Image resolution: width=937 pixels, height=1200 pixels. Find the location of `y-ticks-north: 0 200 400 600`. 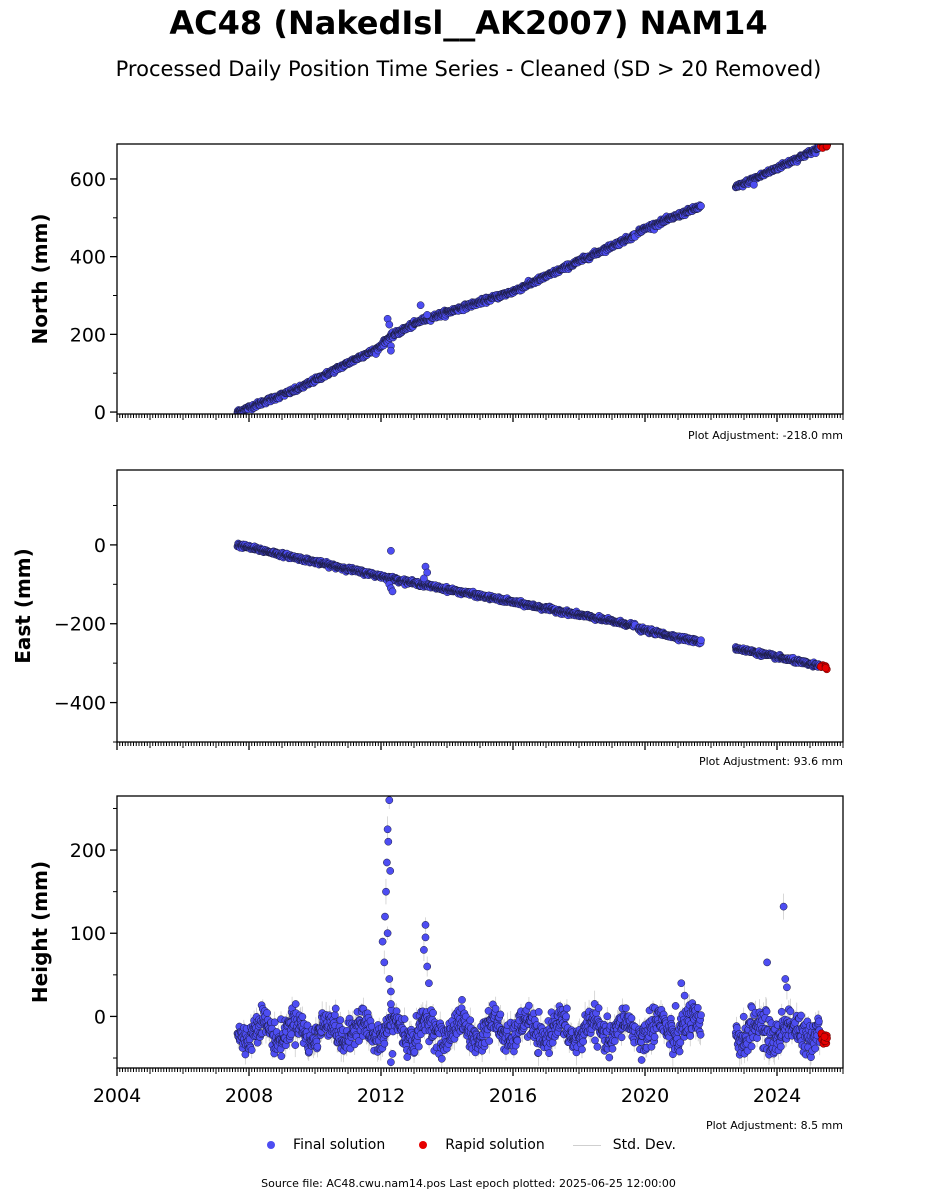

y-ticks-north: 0 200 400 600 is located at coordinates (93, 296).